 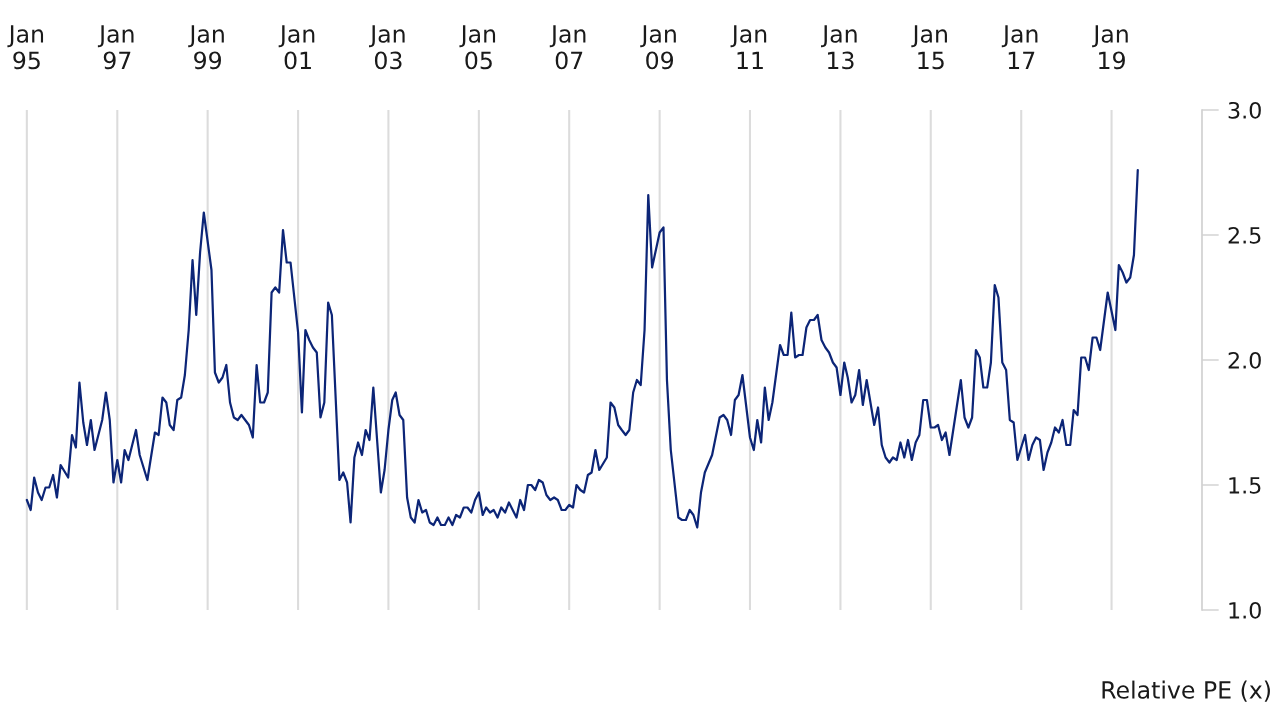 I want to click on x-tick-label: Jan 11, so click(x=748, y=47).